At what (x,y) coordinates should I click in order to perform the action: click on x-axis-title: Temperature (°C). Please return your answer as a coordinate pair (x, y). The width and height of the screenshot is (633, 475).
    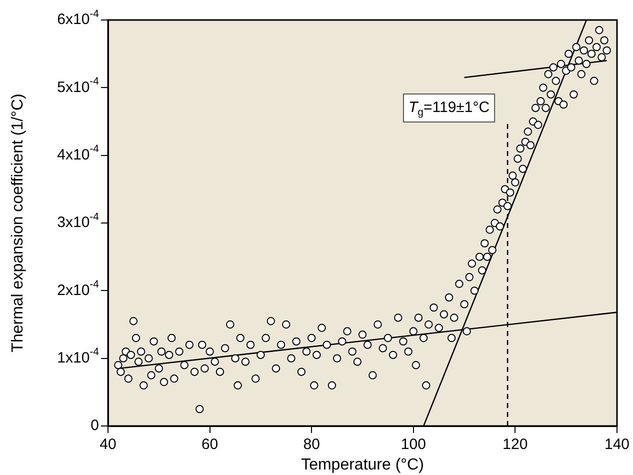
    Looking at the image, I should click on (362, 465).